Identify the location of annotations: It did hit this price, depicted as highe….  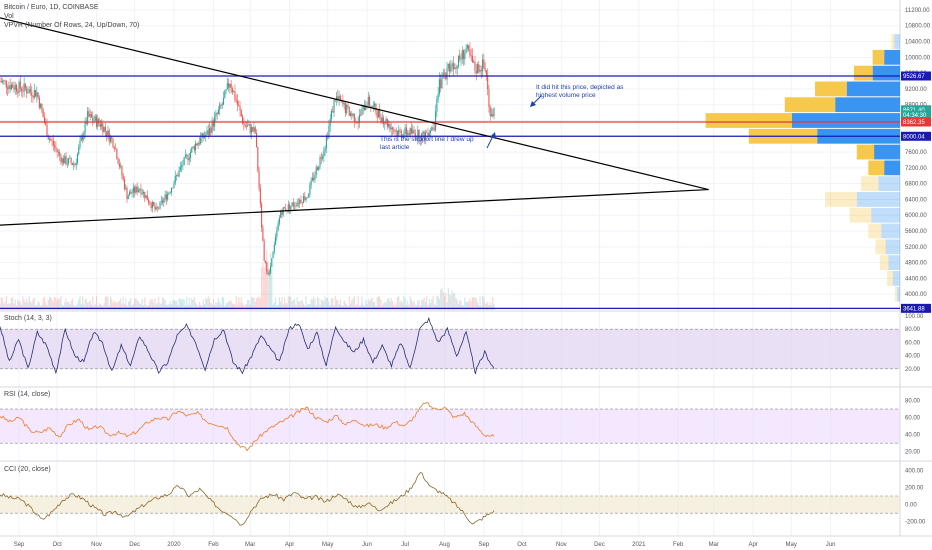
(502, 117).